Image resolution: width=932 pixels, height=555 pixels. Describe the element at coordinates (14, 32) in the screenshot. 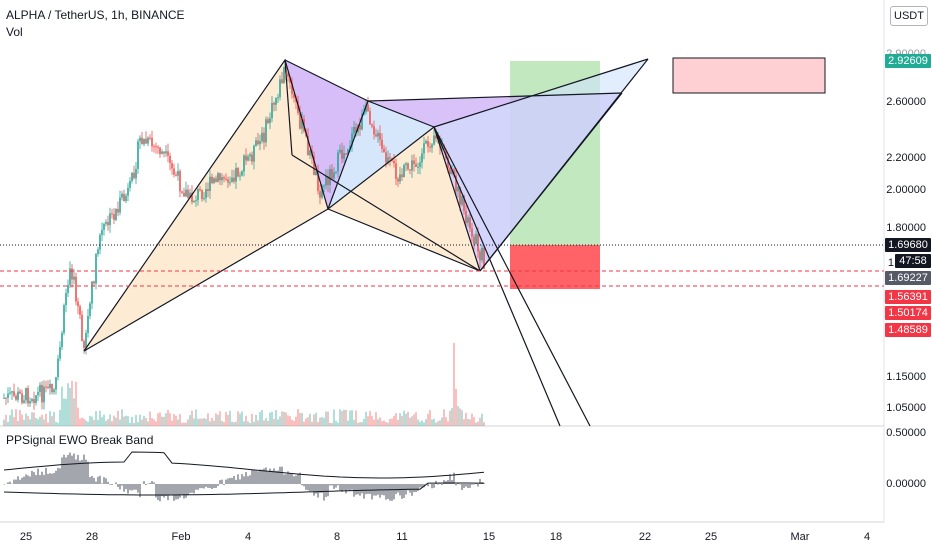

I see `volume-label: Vol` at that location.